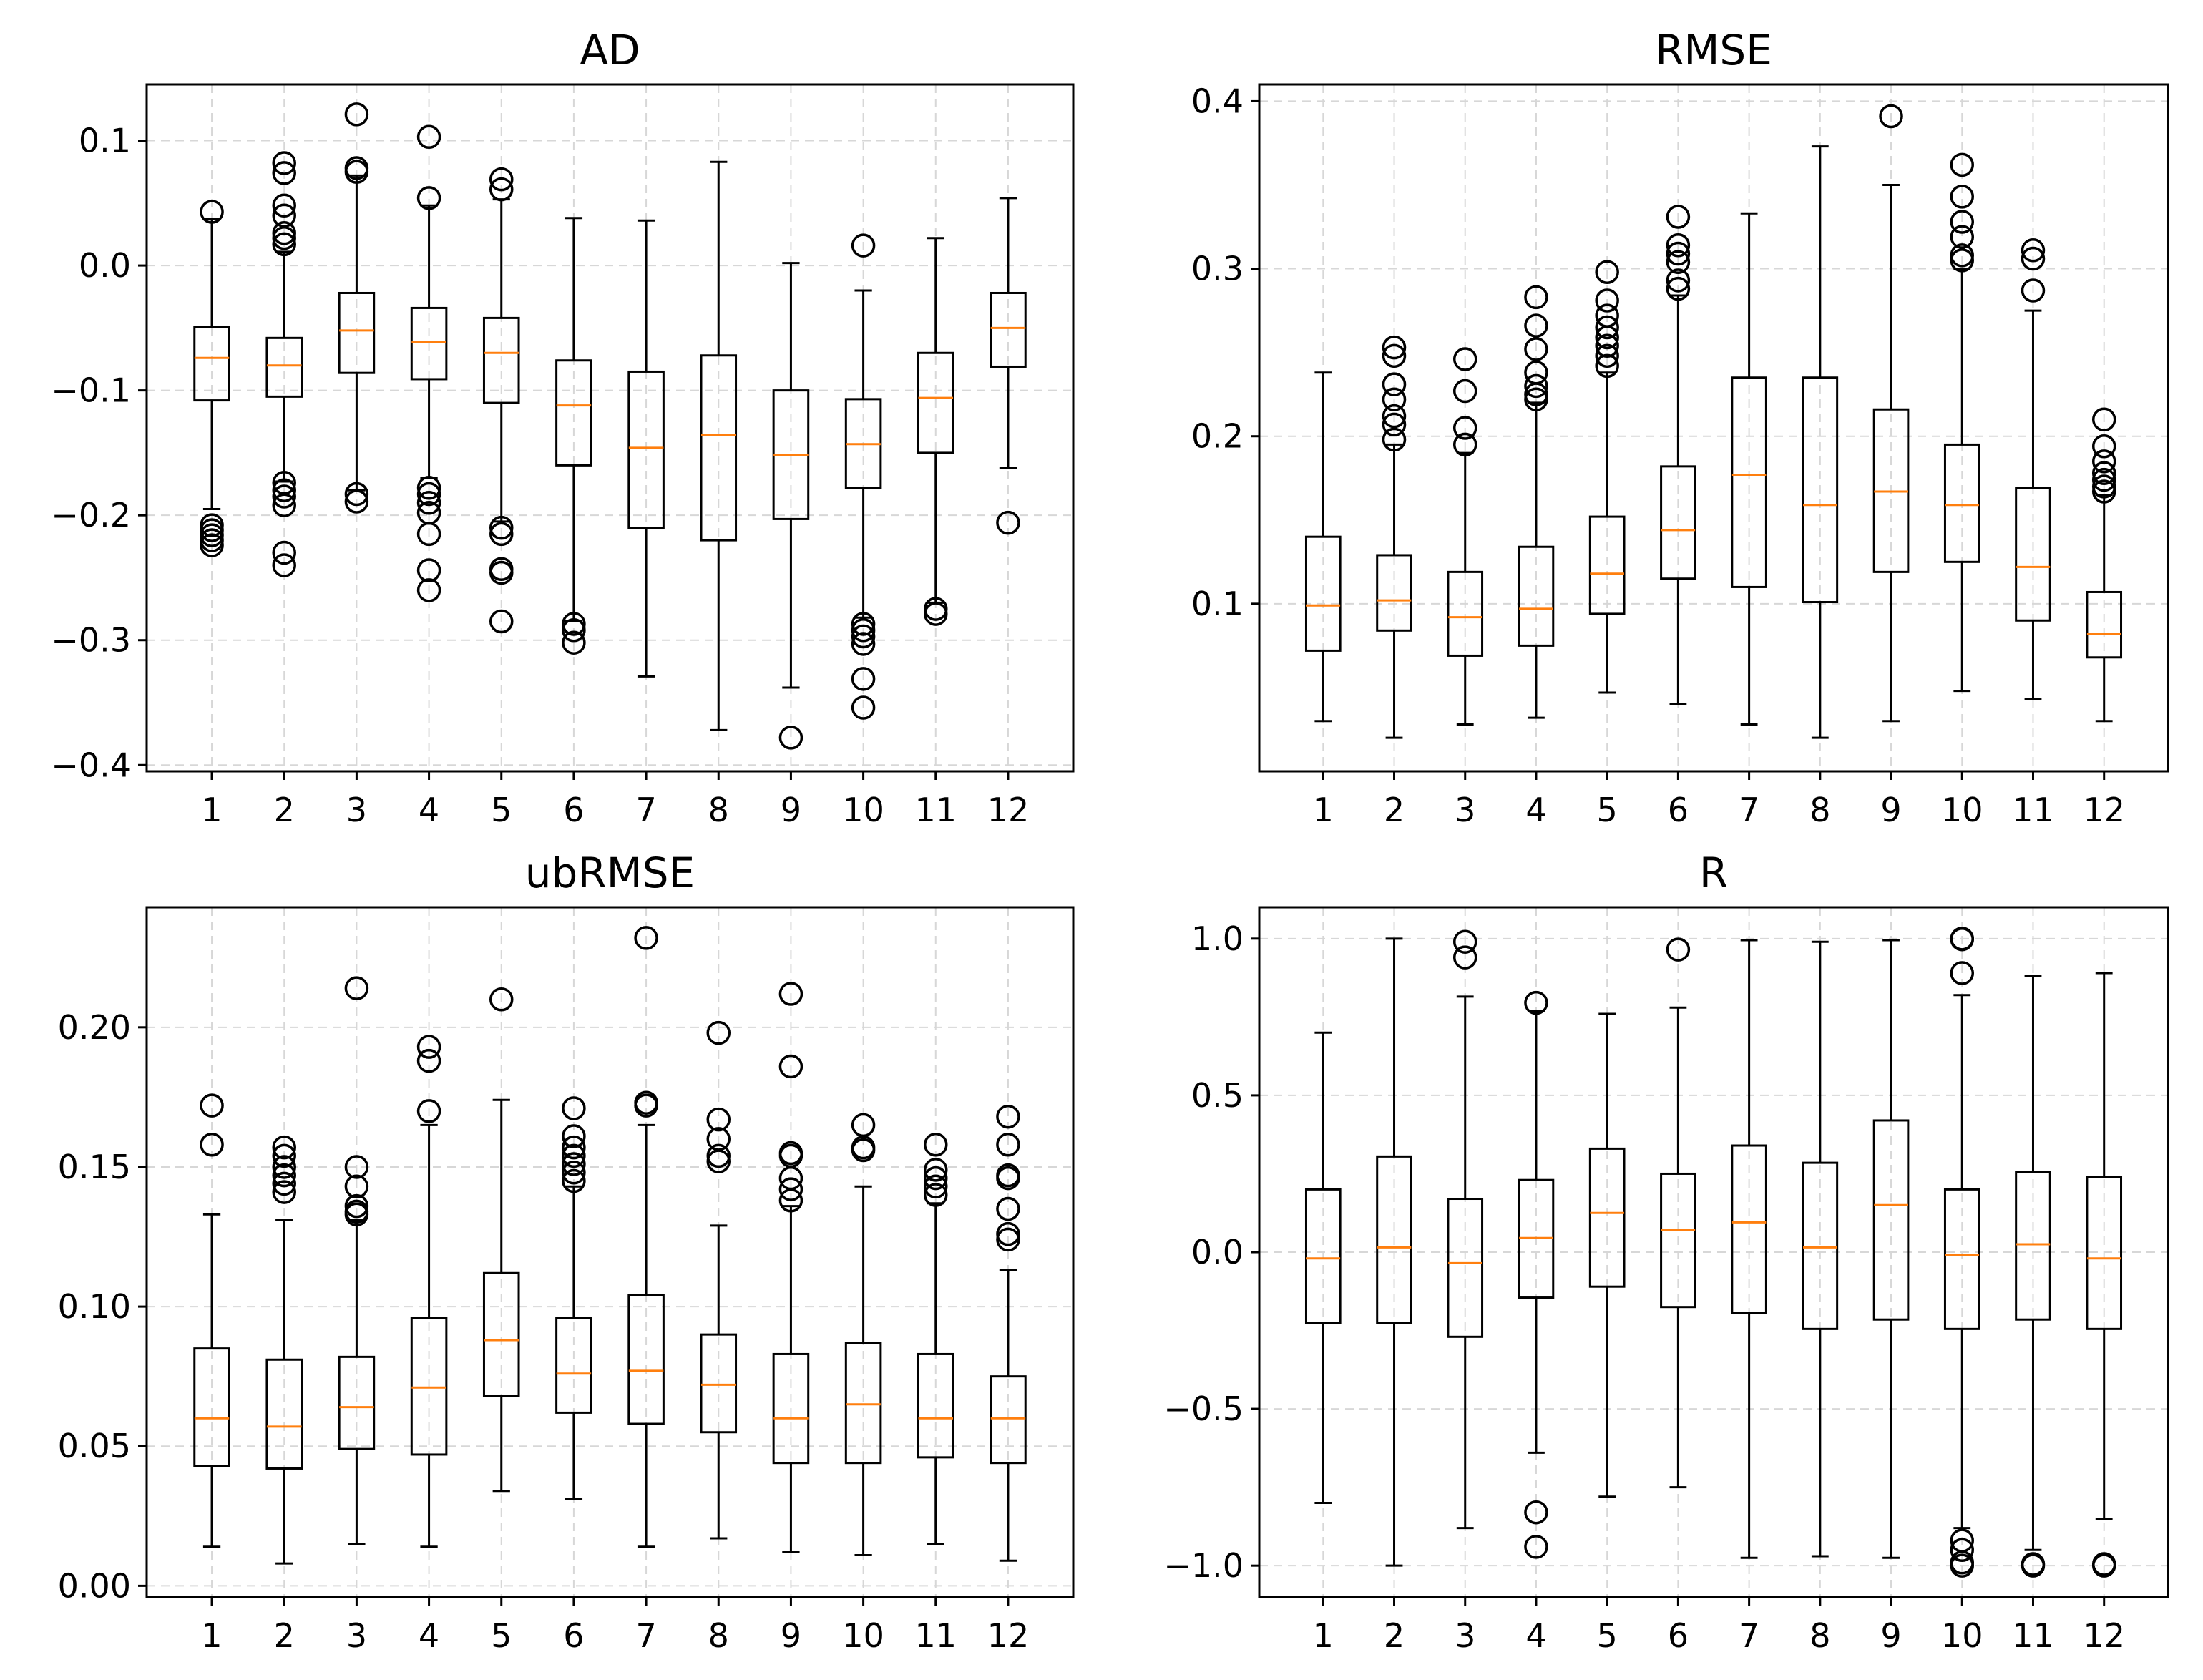 Image resolution: width=2203 pixels, height=1680 pixels. I want to click on ytick-label: −0.3, so click(91, 640).